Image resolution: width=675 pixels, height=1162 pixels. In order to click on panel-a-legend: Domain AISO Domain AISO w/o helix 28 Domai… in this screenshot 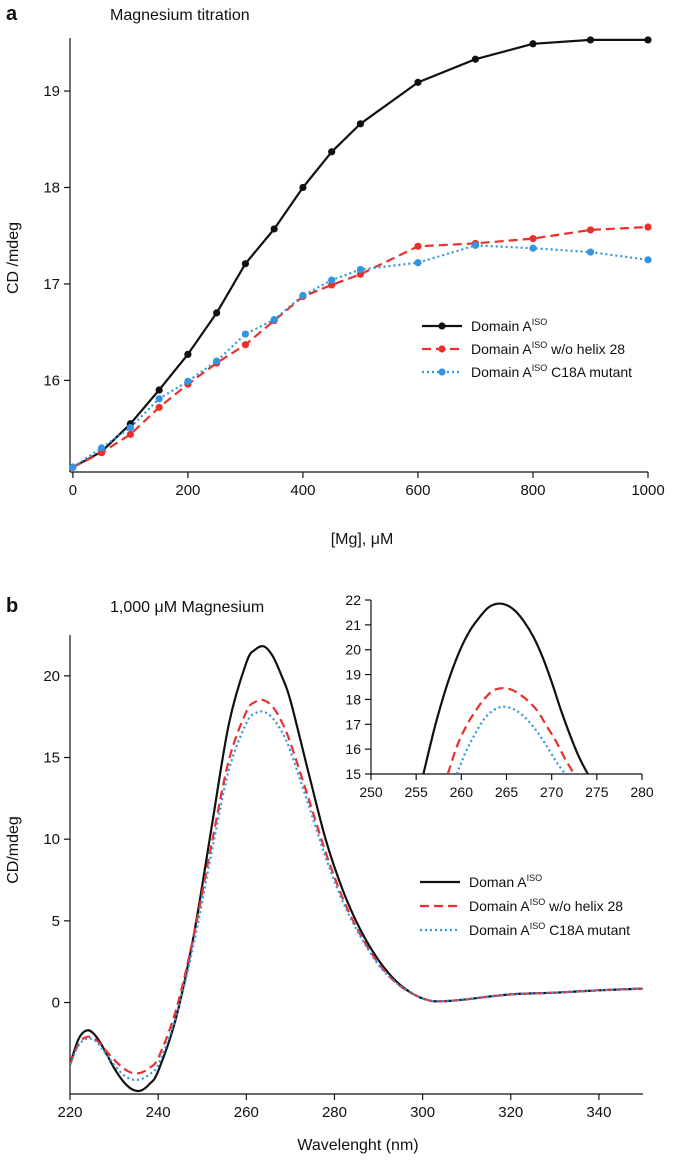, I will do `click(527, 348)`.